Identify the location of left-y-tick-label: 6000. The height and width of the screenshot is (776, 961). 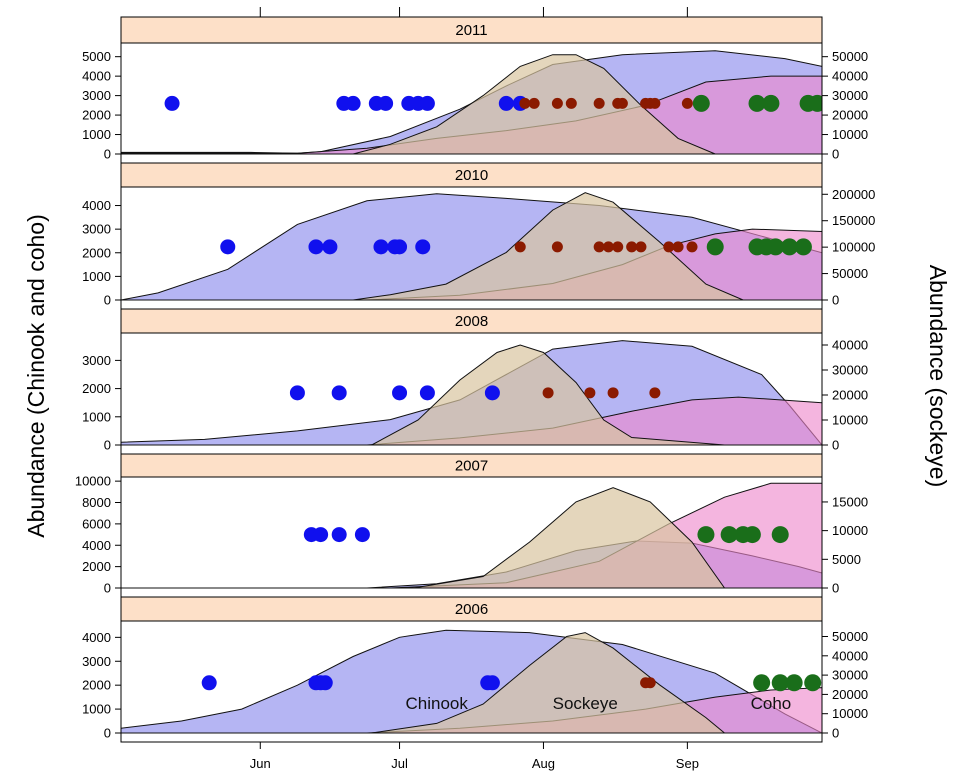
(96, 523).